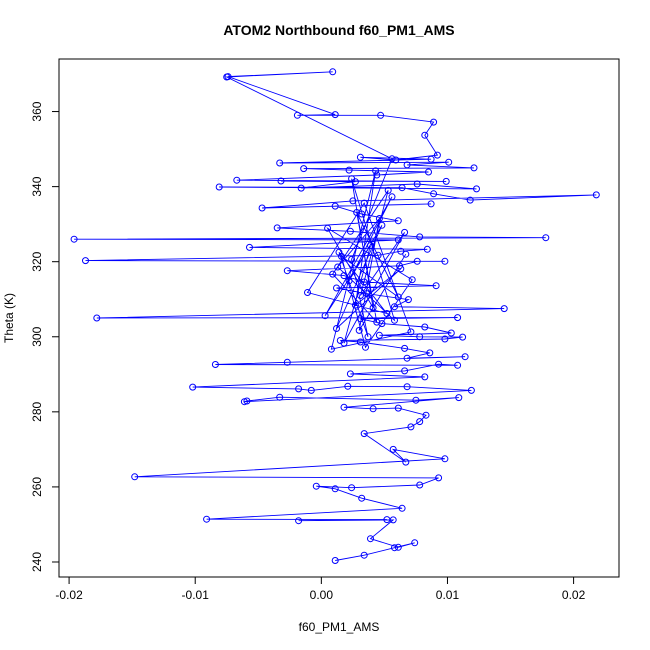 This screenshot has height=650, width=650. Describe the element at coordinates (69, 595) in the screenshot. I see `x-tick-label: -0.02` at that location.